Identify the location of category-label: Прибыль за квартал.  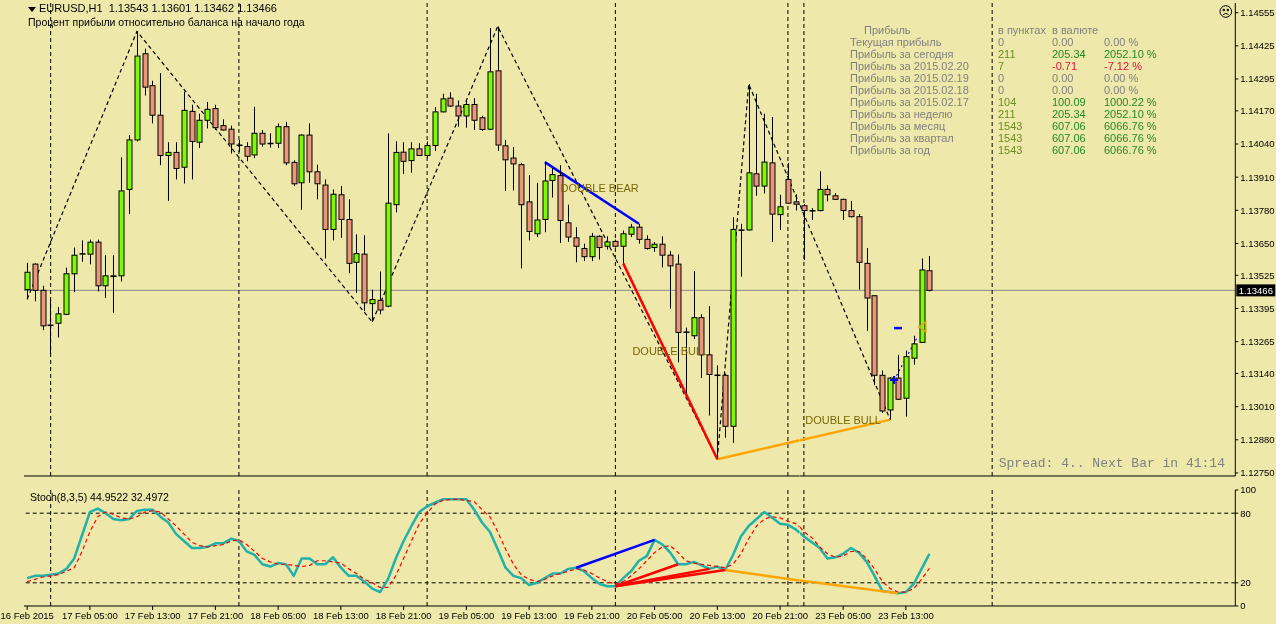
(902, 138).